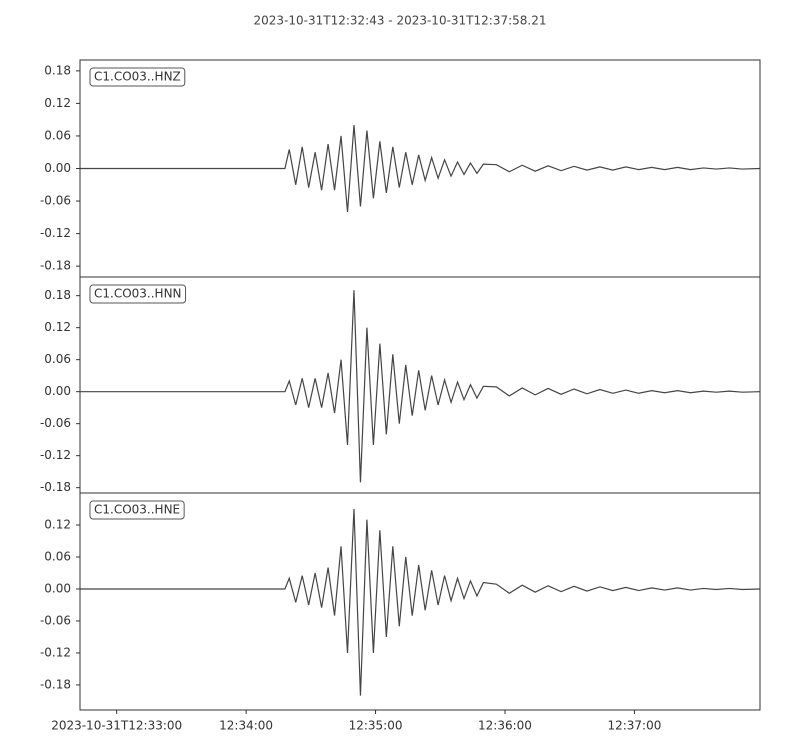 This screenshot has width=800, height=750. I want to click on x-tick-label: 12:34:00, so click(246, 726).